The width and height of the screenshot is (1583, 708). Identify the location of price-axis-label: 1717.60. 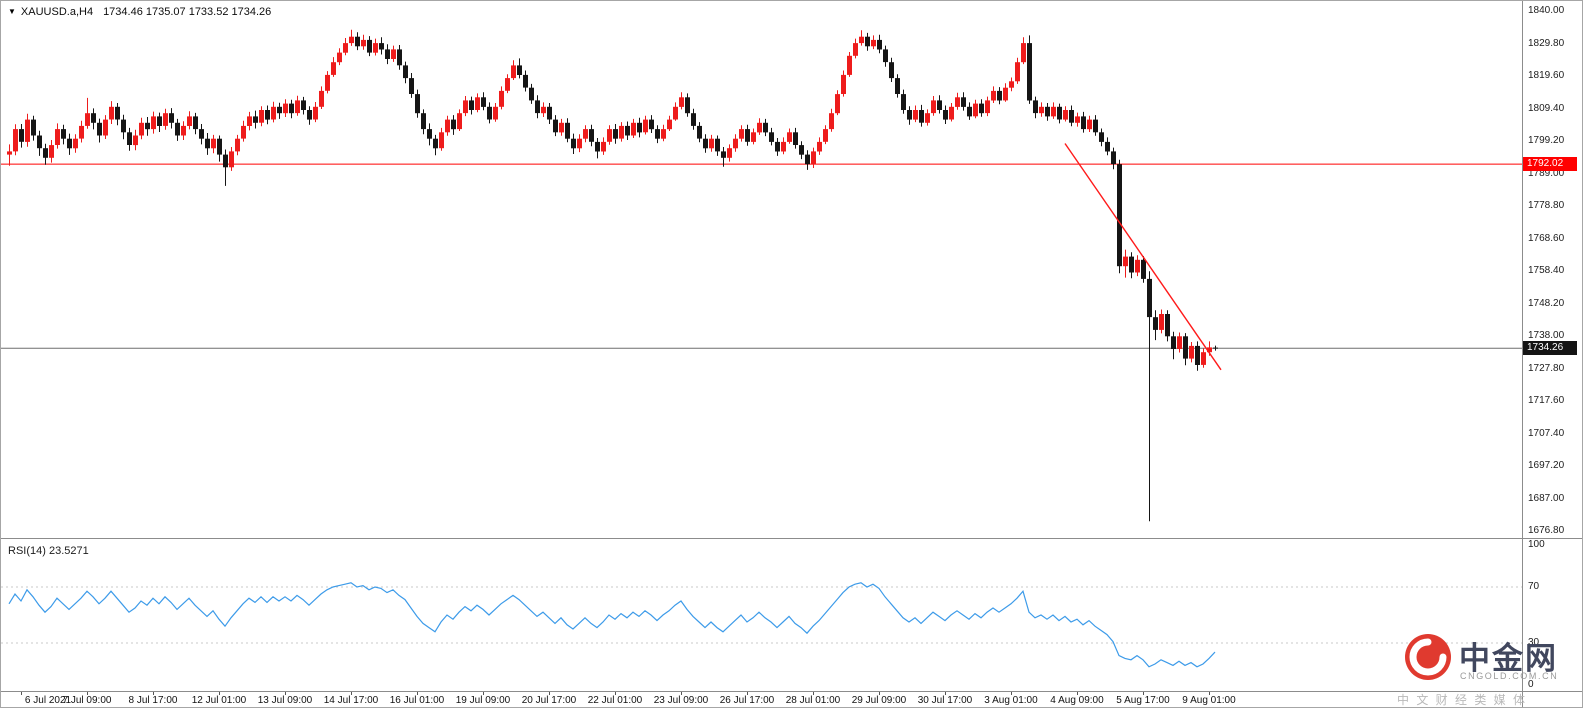
(1546, 401).